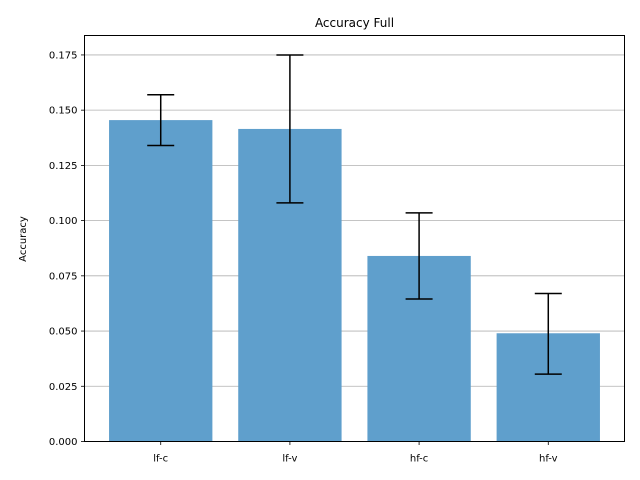 The height and width of the screenshot is (480, 640). What do you see at coordinates (23, 239) in the screenshot?
I see `y-axis-title: Accuracy` at bounding box center [23, 239].